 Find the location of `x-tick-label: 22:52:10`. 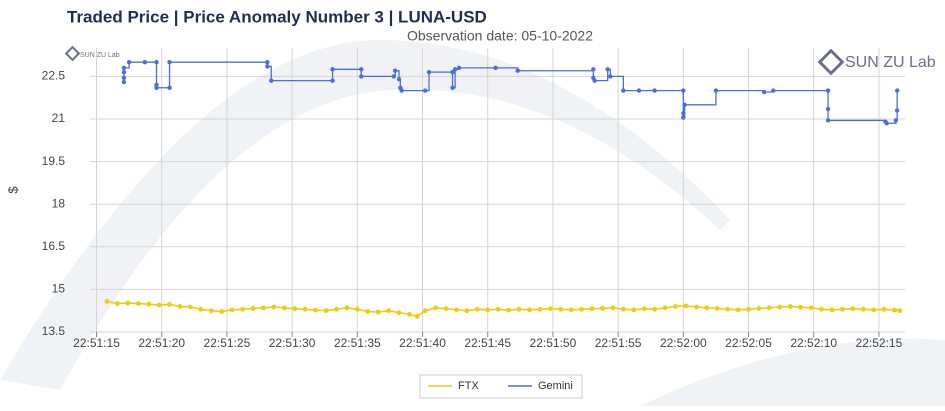

x-tick-label: 22:52:10 is located at coordinates (813, 343).